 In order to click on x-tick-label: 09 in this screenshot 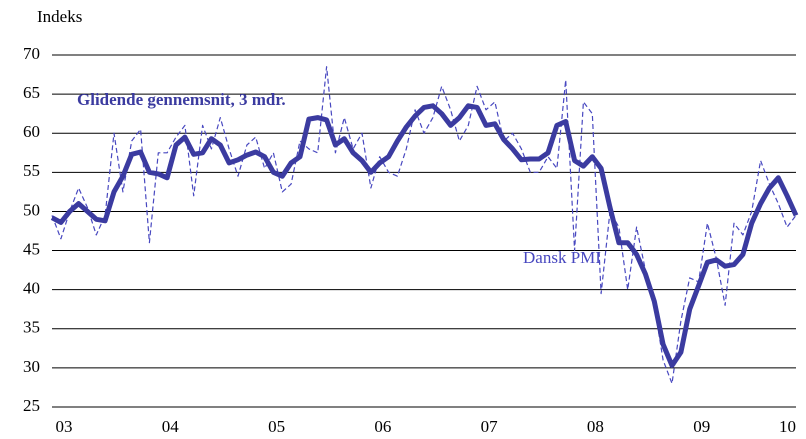, I will do `click(701, 426)`.